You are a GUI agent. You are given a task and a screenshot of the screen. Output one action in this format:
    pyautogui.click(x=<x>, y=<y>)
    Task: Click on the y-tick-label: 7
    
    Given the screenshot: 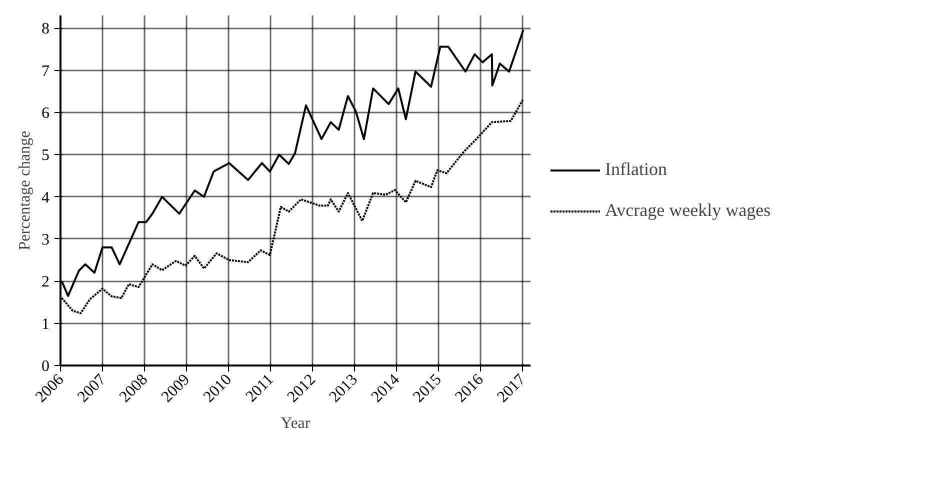 What is the action you would take?
    pyautogui.click(x=46, y=71)
    